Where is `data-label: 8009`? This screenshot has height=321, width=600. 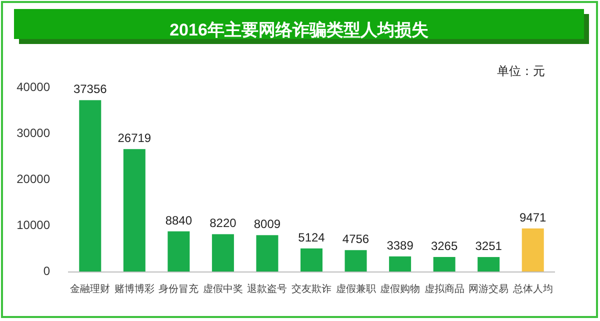
data-label: 8009 is located at coordinates (267, 224).